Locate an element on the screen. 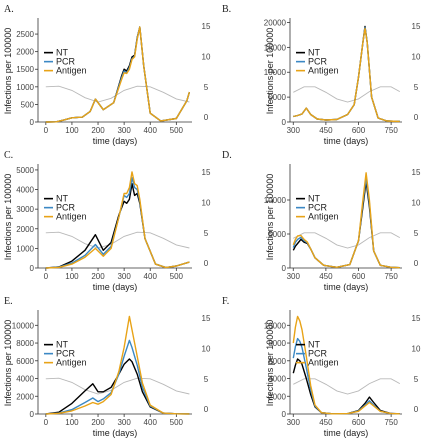 The height and width of the screenshot is (440, 432). x-tick-label: 100 is located at coordinates (72, 276).